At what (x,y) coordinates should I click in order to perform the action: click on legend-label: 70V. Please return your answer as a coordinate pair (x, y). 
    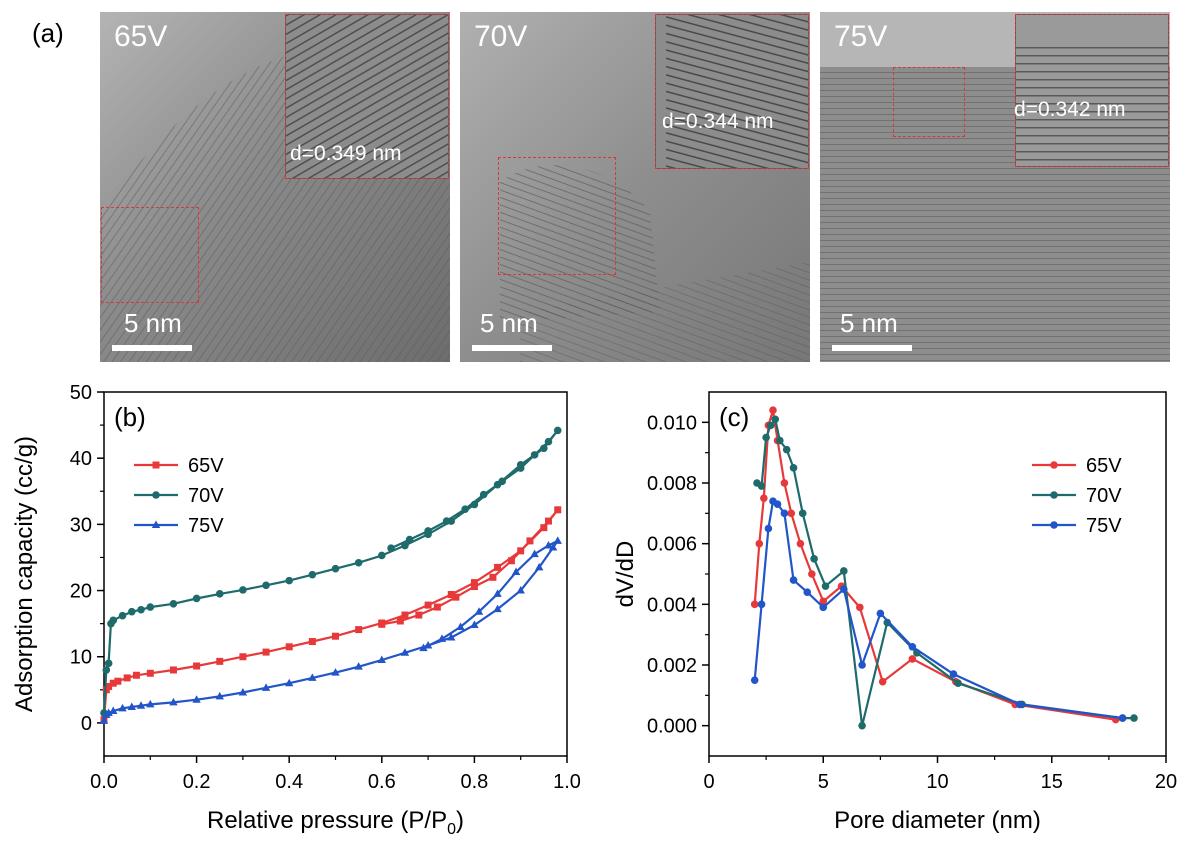
    Looking at the image, I should click on (206, 496).